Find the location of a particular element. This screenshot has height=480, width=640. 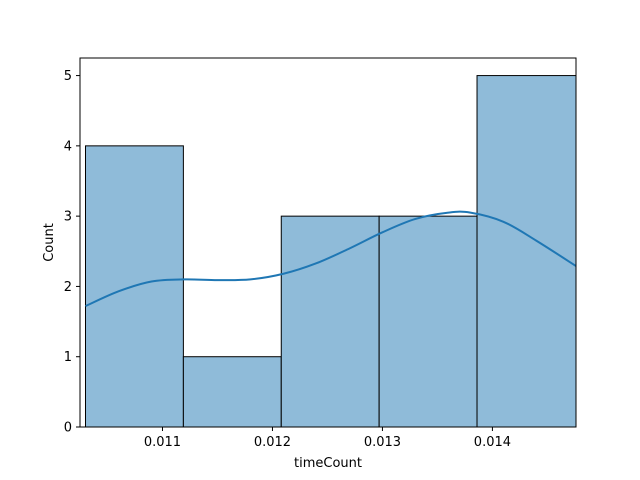

x-axis: 0.011 0.012 0.013 0.014 is located at coordinates (327, 438).